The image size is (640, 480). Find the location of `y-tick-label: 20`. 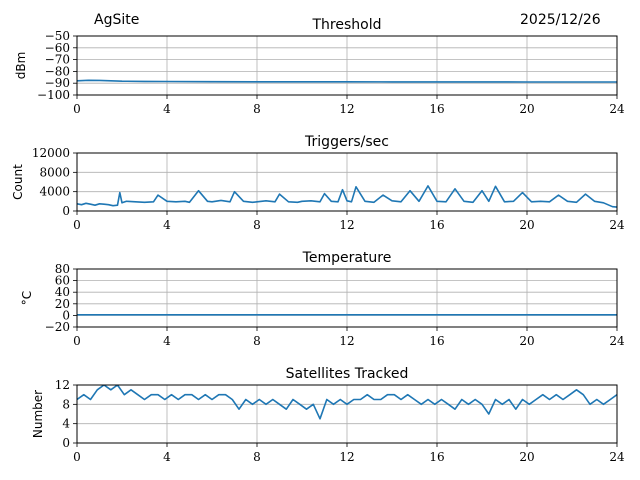

y-tick-label: 20 is located at coordinates (62, 304).